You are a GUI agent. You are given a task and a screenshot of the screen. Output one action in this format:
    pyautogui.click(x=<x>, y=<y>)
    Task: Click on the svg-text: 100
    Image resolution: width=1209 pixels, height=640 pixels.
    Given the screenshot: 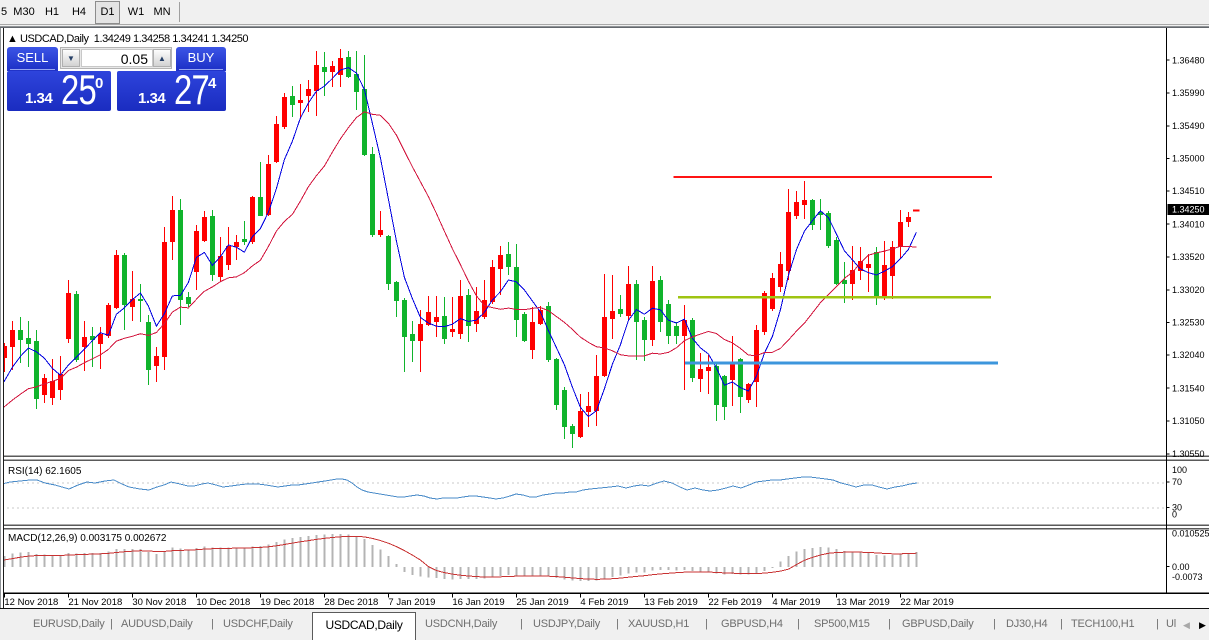 What is the action you would take?
    pyautogui.click(x=1179, y=470)
    